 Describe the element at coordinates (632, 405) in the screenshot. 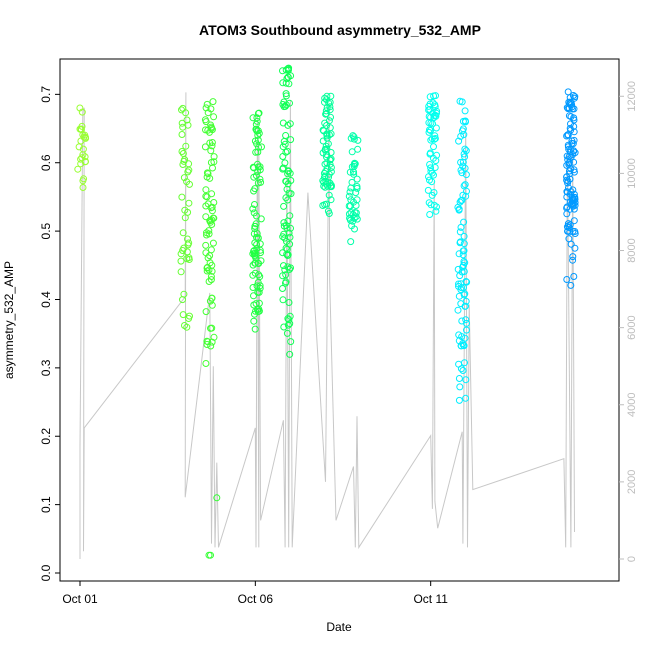

I see `y-right-tick-label: 4000` at that location.